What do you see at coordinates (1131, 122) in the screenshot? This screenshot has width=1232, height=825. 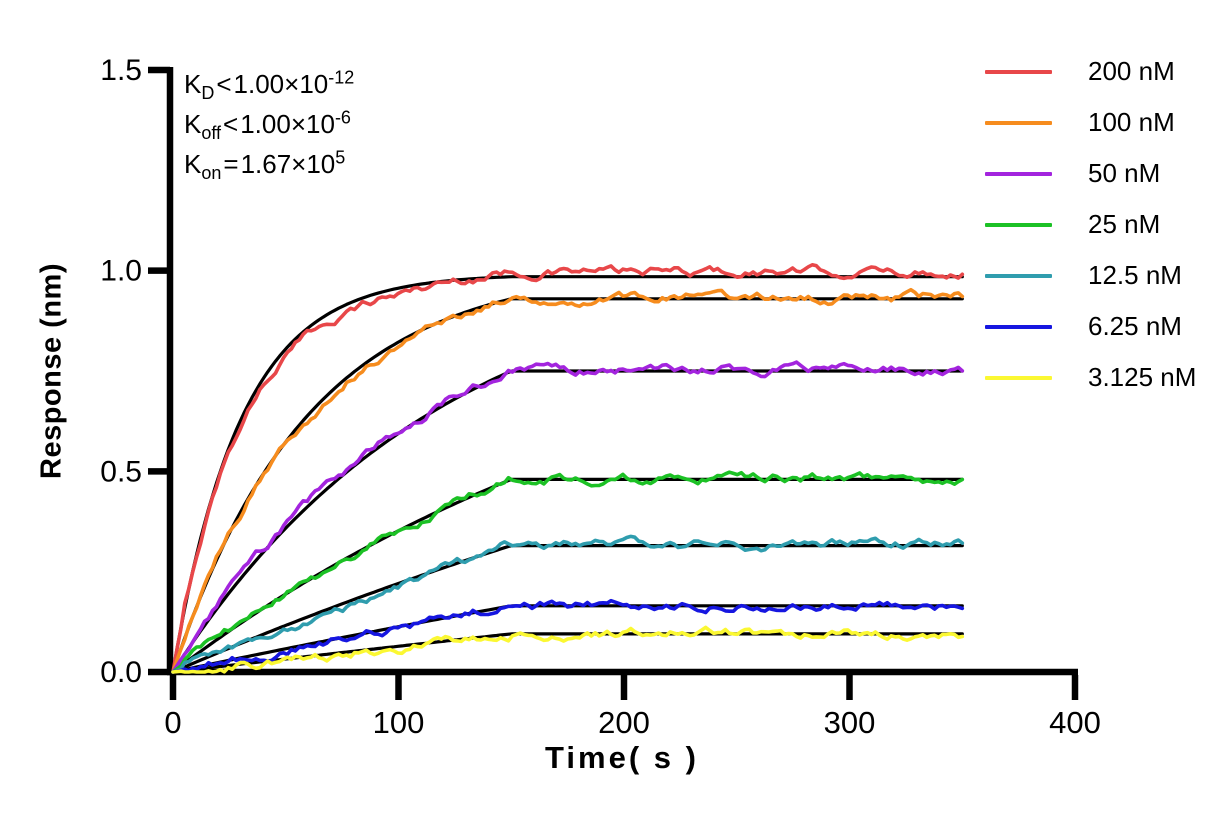 I see `legend-label-100nM: 100 nM` at bounding box center [1131, 122].